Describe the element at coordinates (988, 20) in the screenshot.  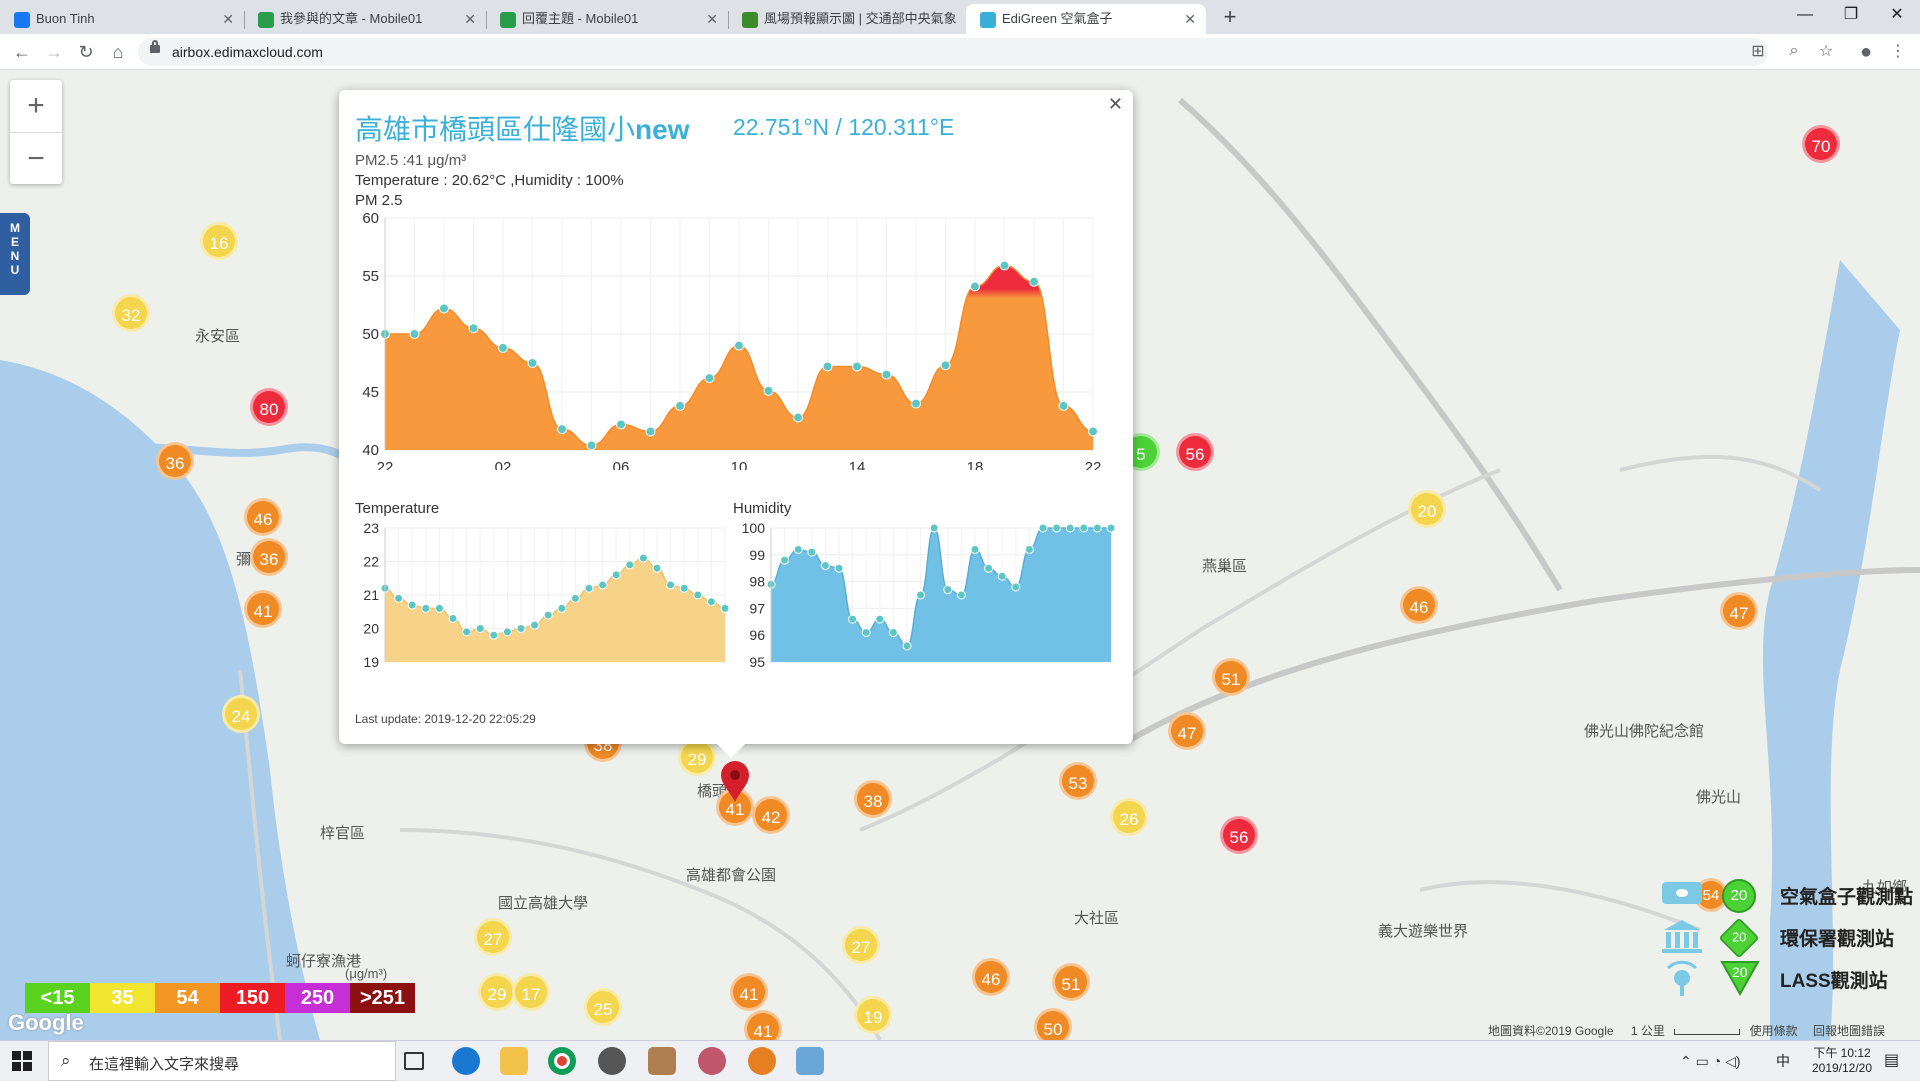
I see `edigreen-icon` at that location.